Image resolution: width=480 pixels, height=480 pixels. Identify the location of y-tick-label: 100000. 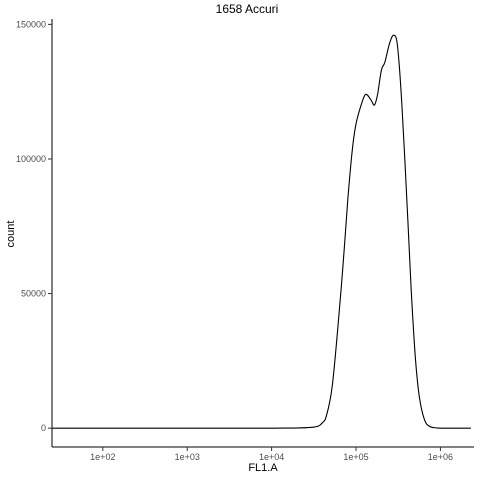
(31, 159).